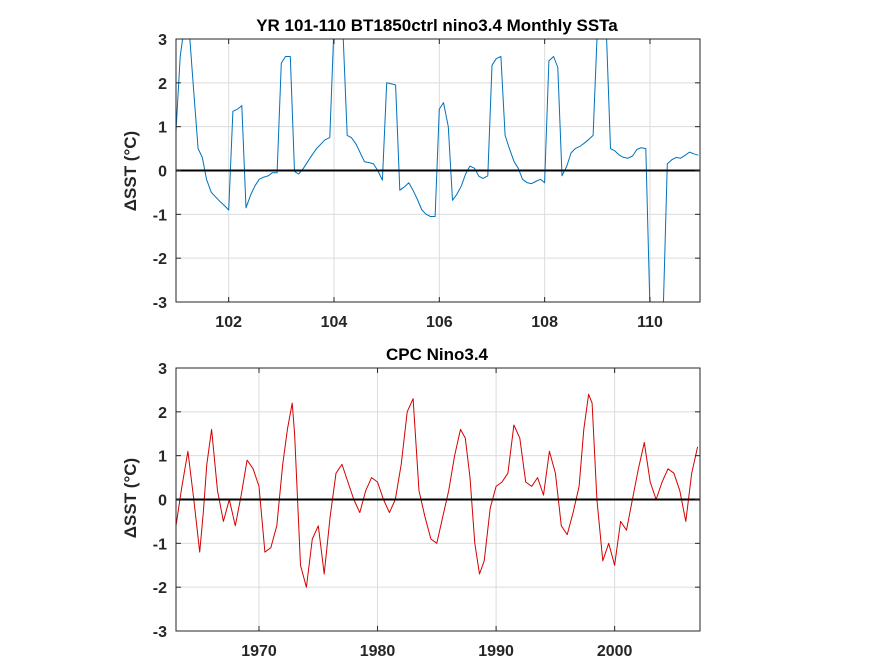  I want to click on chart-bottom-ytick-label: -3, so click(160, 632).